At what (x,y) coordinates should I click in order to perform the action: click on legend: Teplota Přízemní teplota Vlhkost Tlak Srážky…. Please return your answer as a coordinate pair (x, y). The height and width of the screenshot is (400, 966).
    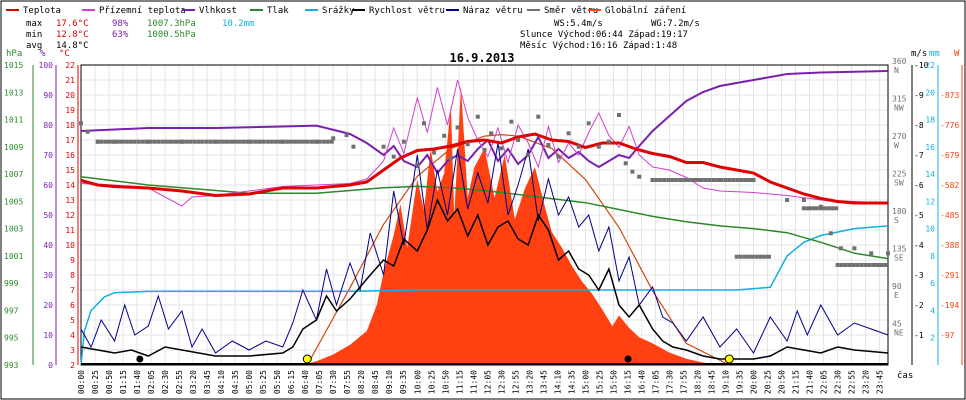
    Looking at the image, I should click on (346, 11).